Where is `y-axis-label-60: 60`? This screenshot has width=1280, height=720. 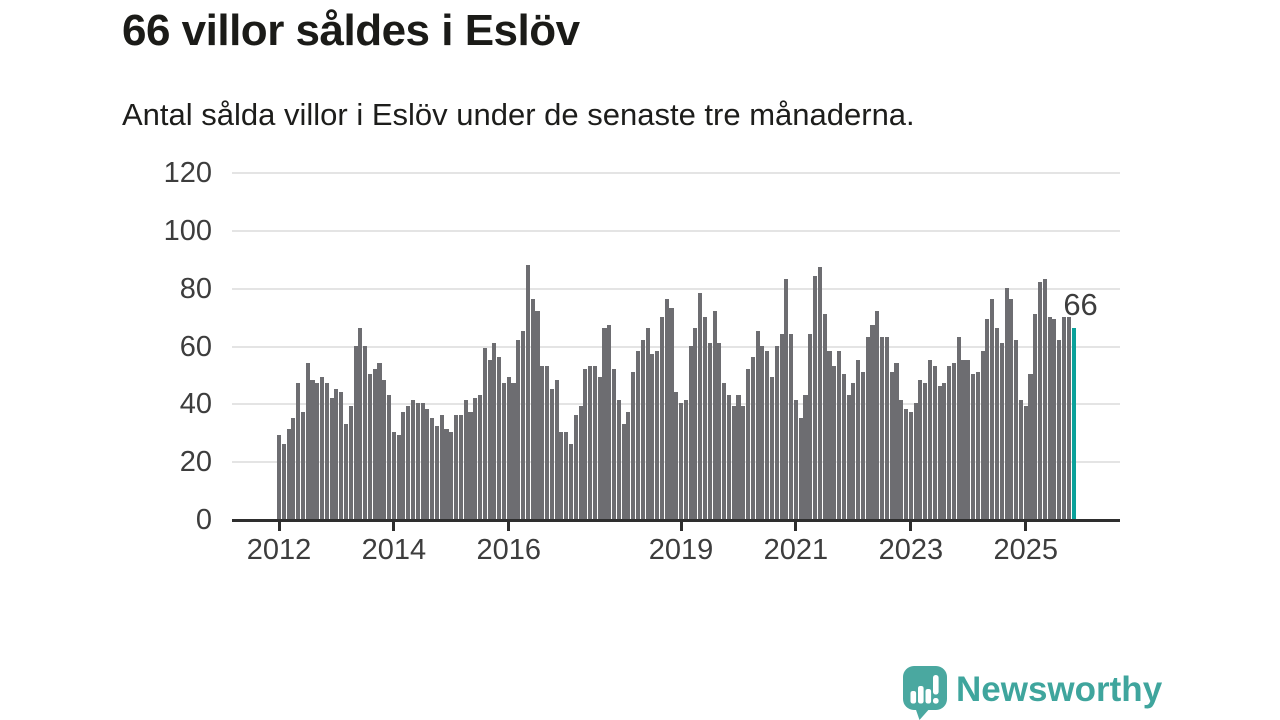 y-axis-label-60: 60 is located at coordinates (195, 346).